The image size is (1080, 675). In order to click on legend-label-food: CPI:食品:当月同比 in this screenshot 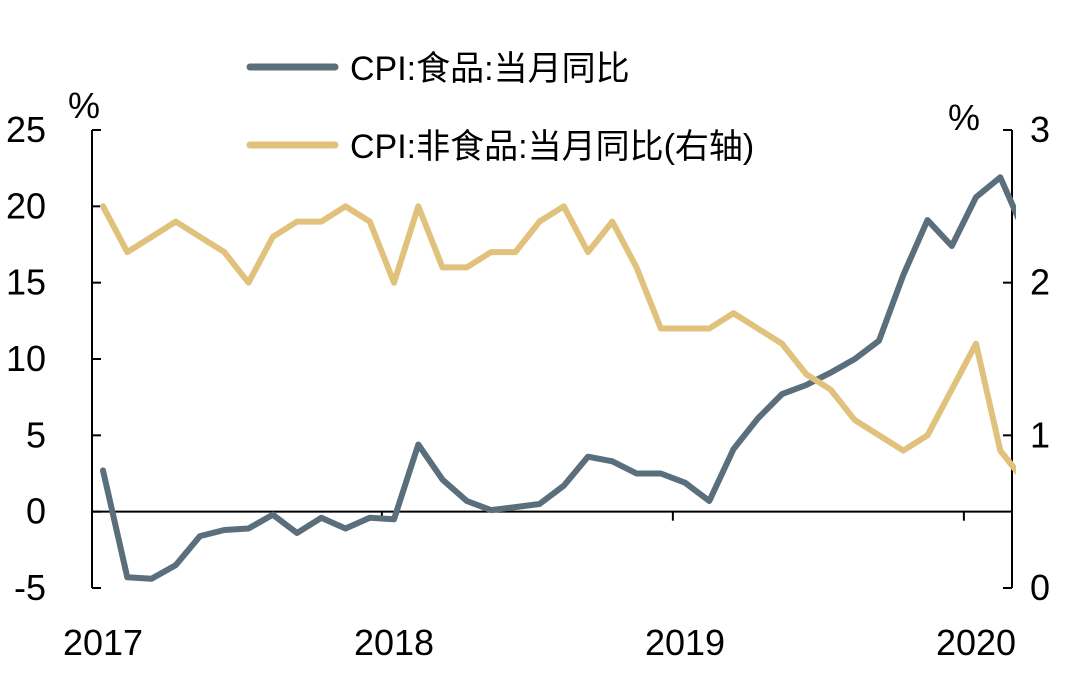, I will do `click(490, 69)`.